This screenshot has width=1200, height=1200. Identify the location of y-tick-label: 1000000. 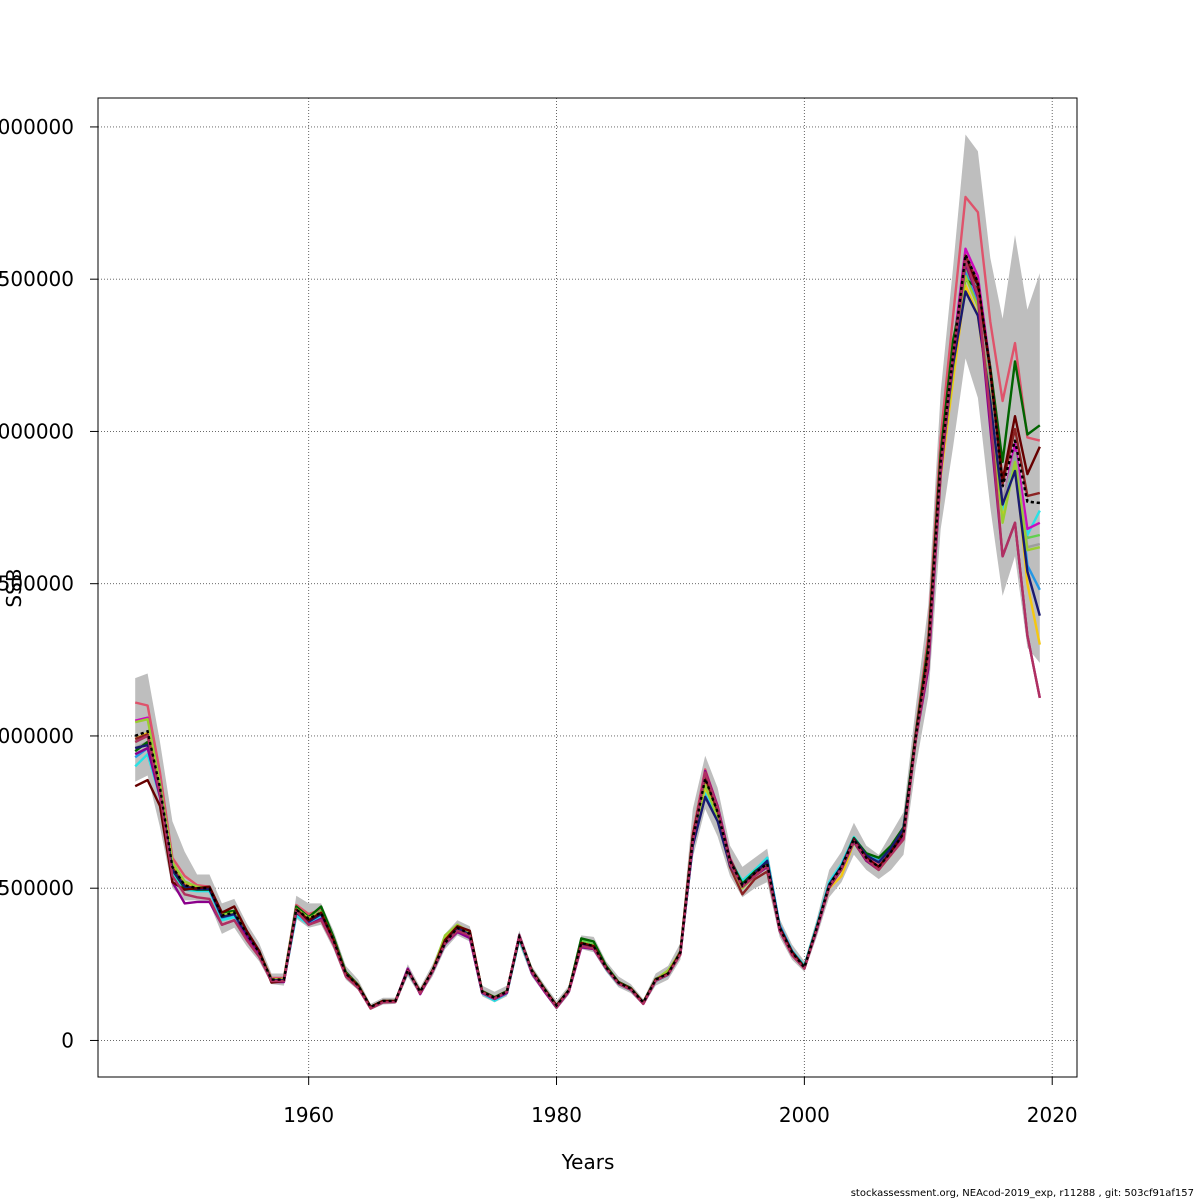
(37, 736).